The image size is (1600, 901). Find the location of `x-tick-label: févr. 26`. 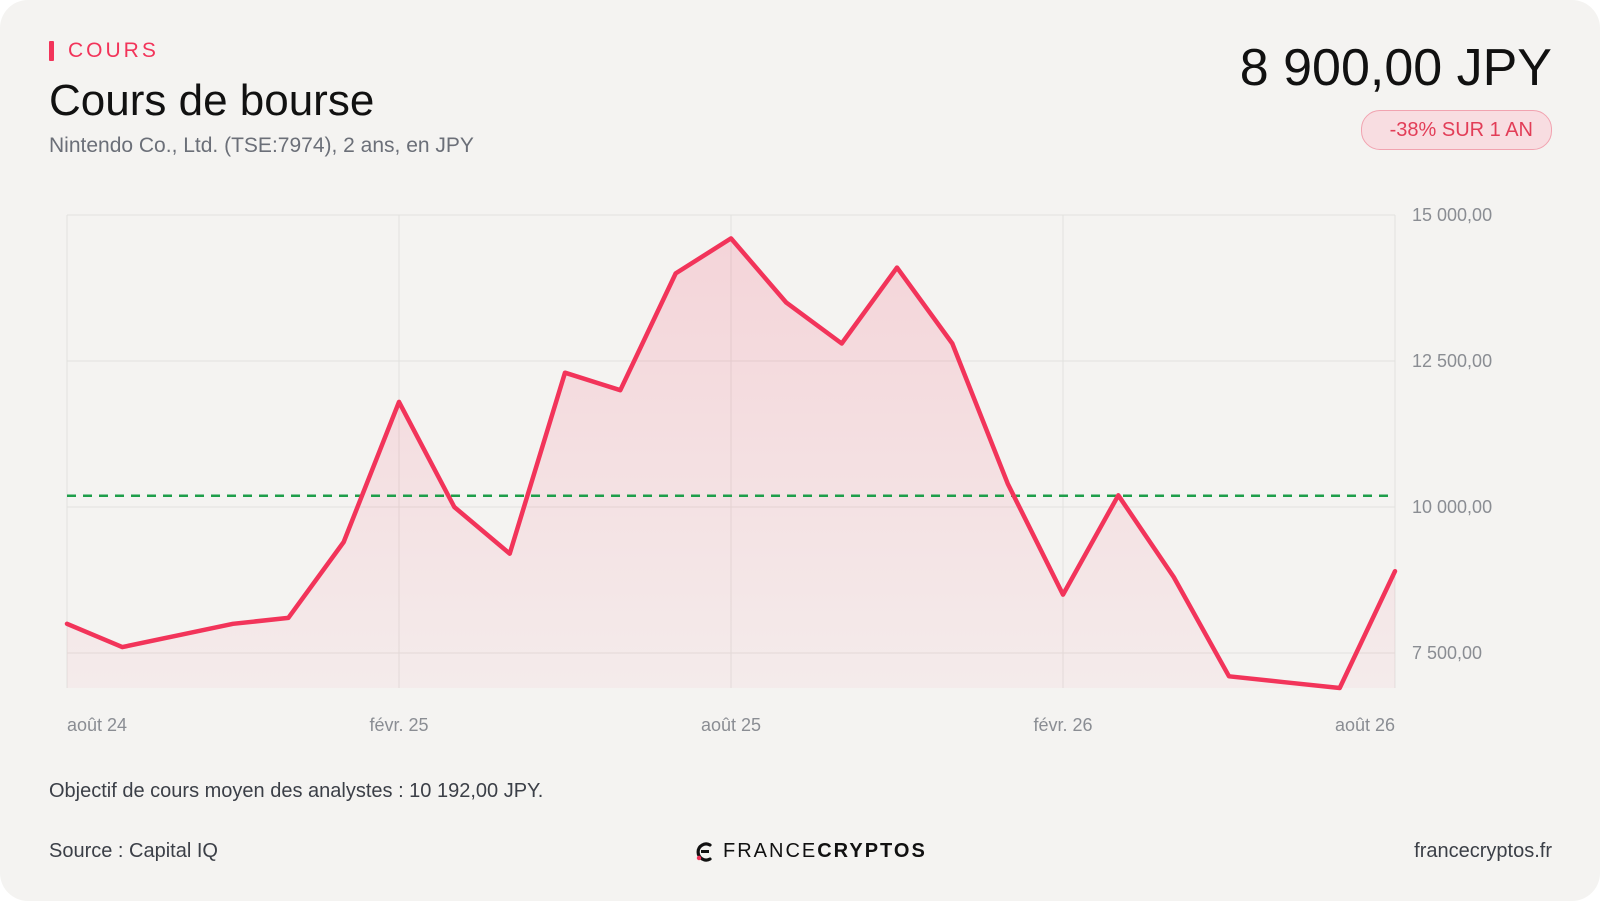

x-tick-label: févr. 26 is located at coordinates (1062, 725).